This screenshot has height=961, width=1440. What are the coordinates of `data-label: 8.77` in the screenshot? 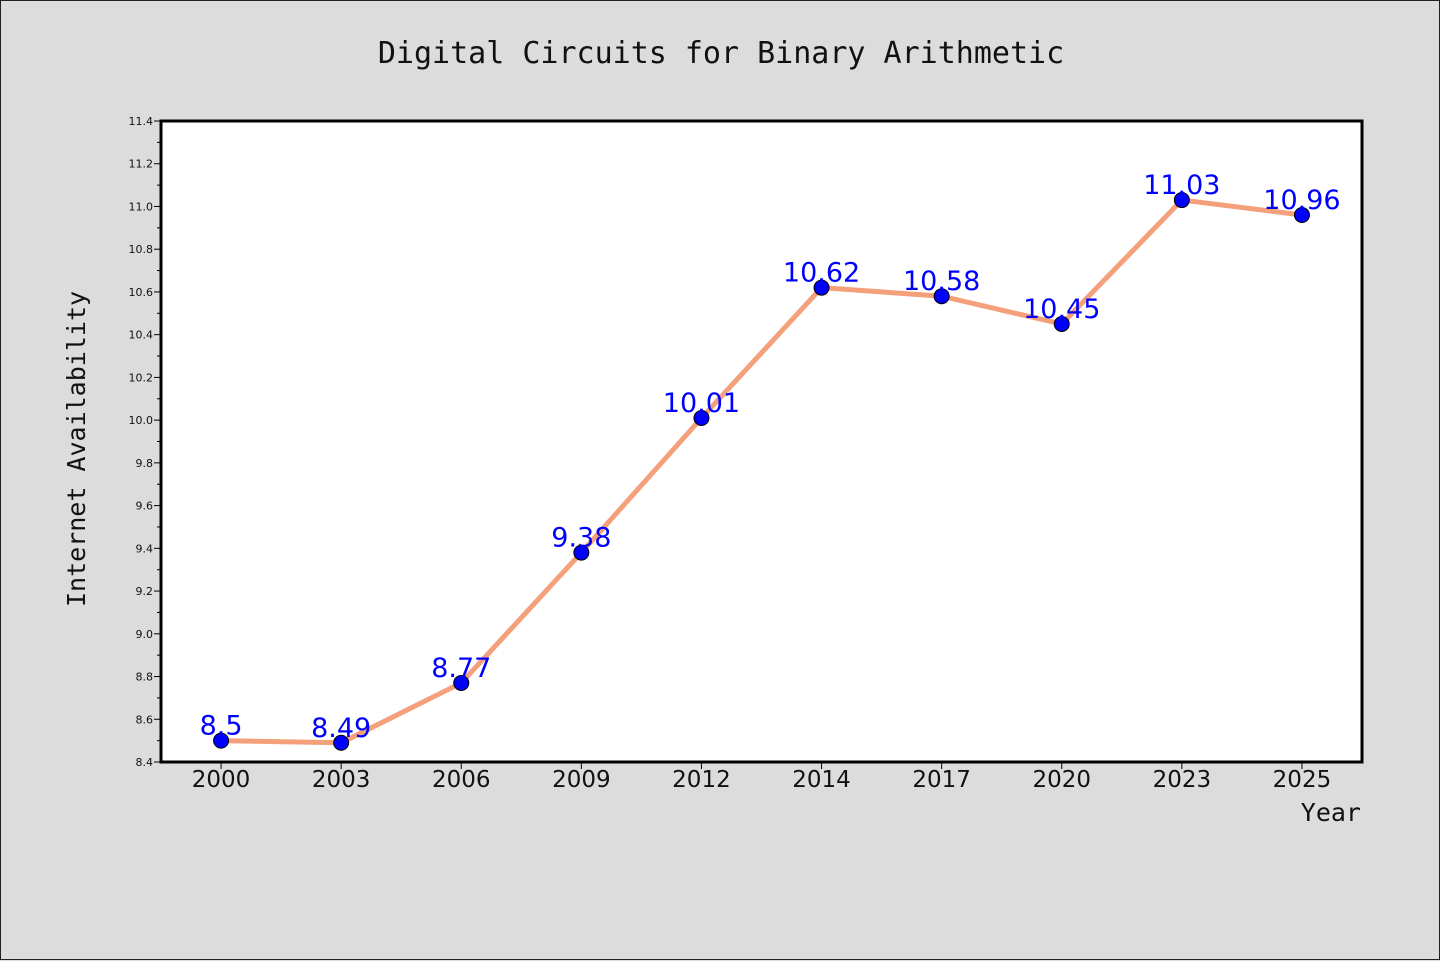 It's located at (461, 668).